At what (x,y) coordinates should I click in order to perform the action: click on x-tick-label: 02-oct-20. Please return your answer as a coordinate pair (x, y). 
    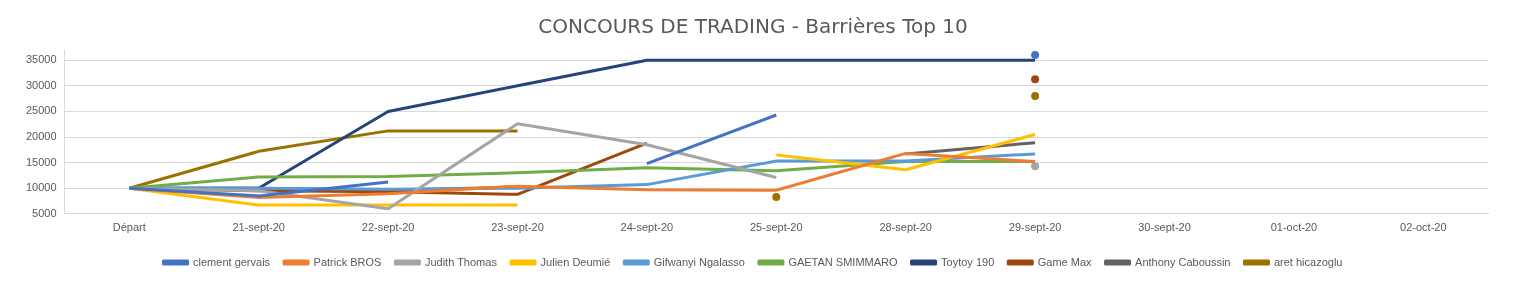
    Looking at the image, I should click on (1423, 227).